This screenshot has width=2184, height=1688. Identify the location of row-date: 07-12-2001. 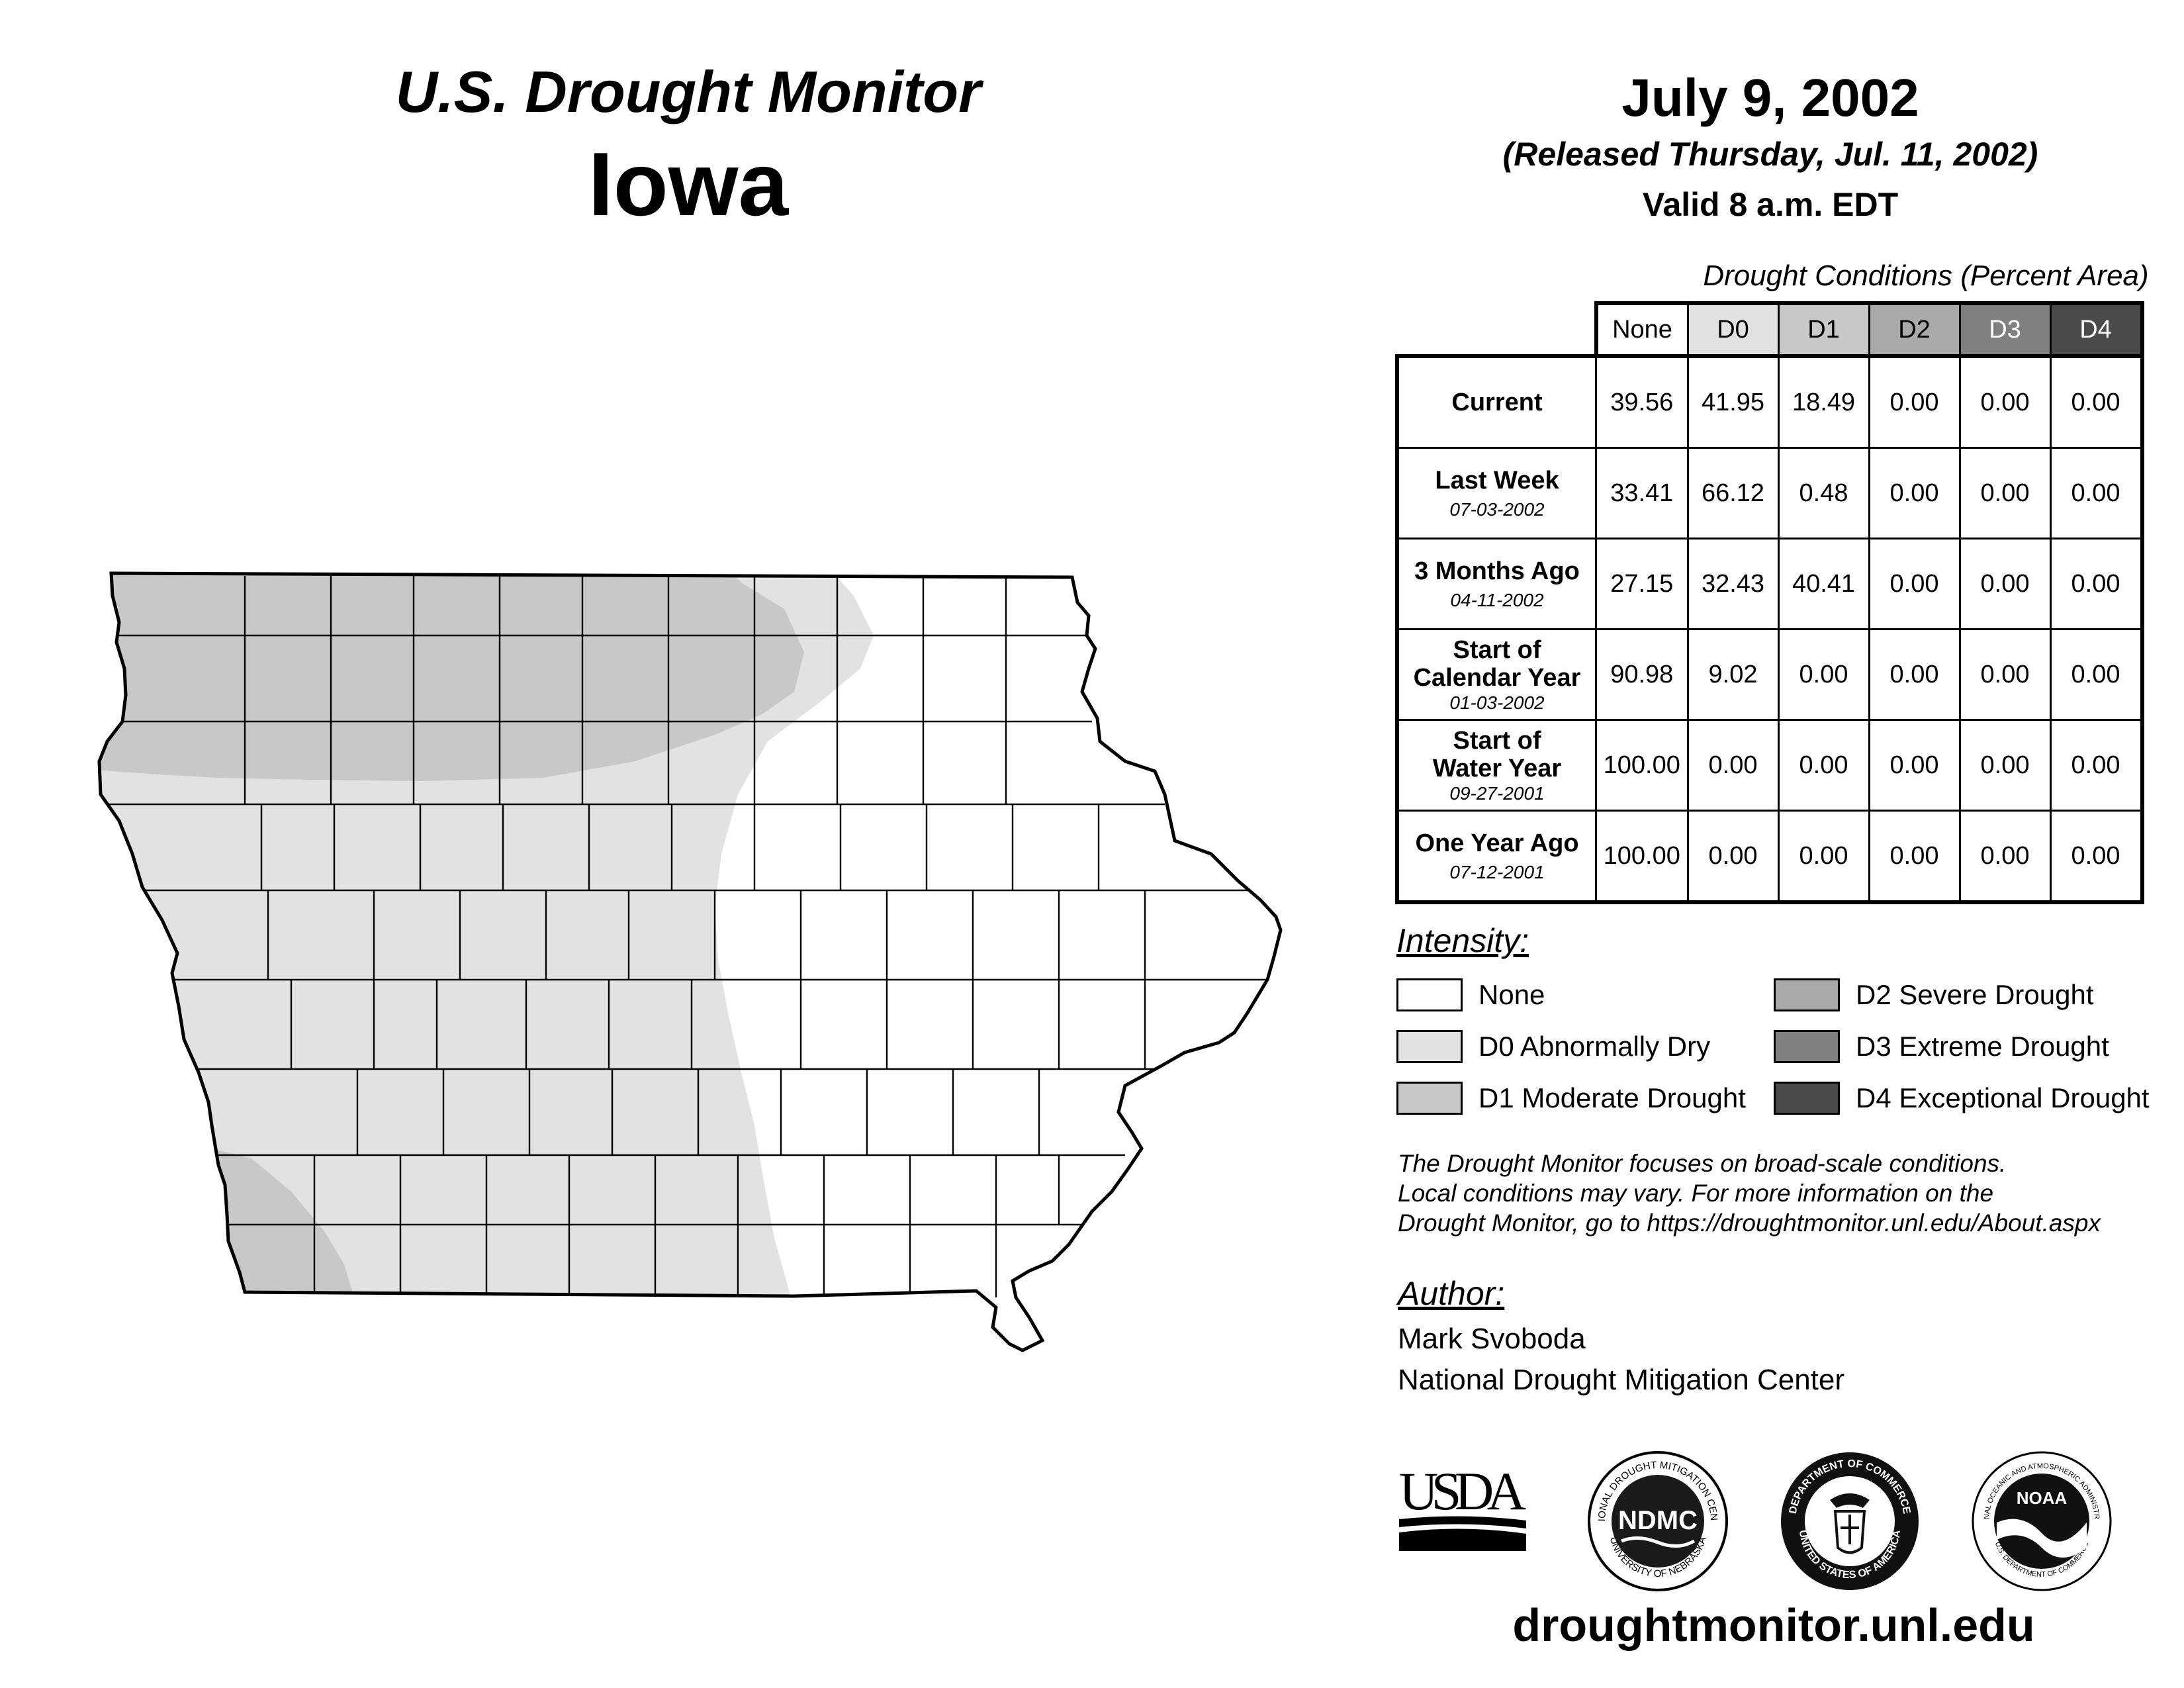
(1497, 871).